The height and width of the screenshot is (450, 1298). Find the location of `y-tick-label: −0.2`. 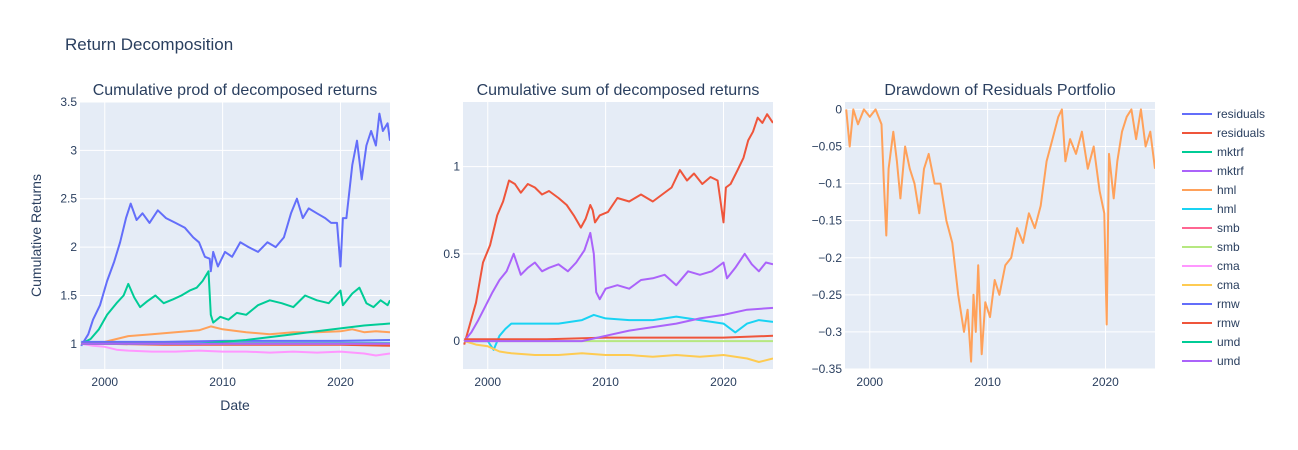

y-tick-label: −0.2 is located at coordinates (830, 258).